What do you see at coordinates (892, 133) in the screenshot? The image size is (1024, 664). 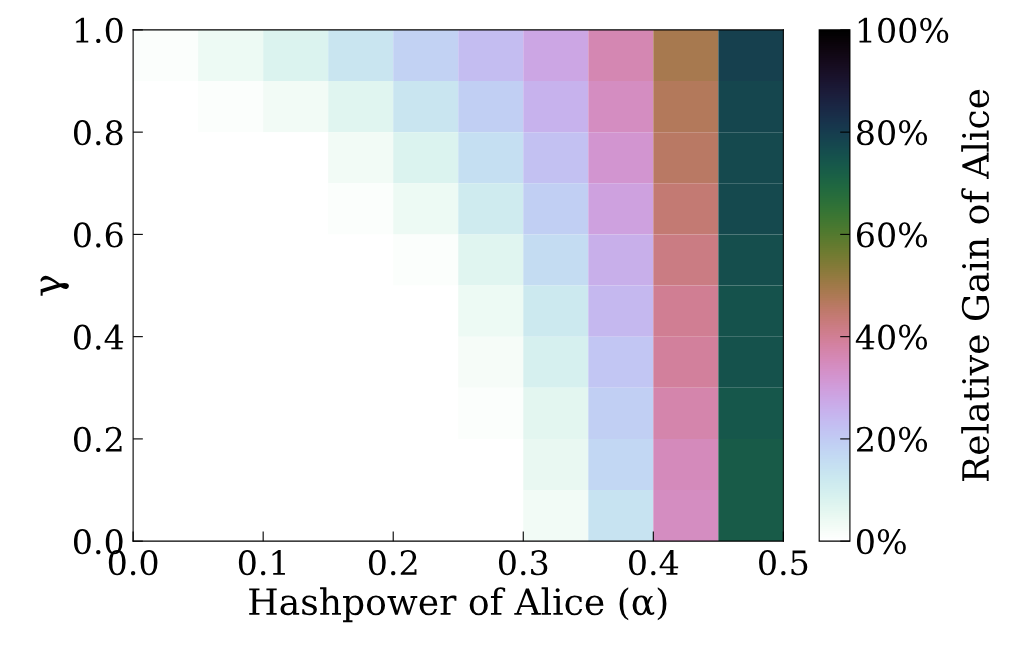 I see `color-bar-label: 80%` at bounding box center [892, 133].